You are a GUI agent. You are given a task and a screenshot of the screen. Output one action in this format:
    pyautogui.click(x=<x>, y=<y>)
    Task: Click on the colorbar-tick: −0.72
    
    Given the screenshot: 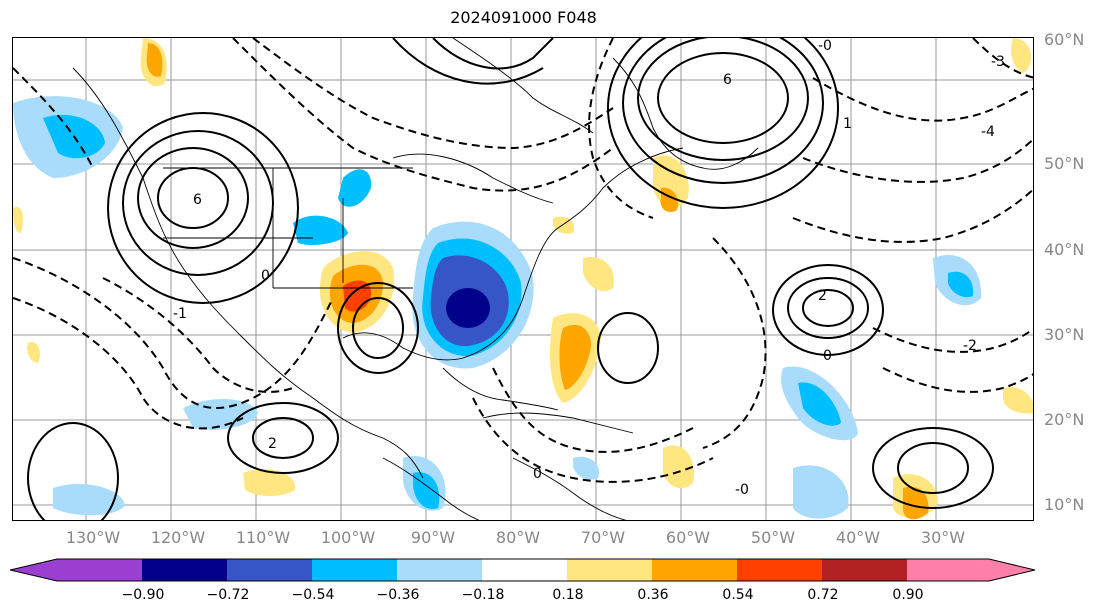 What is the action you would take?
    pyautogui.click(x=228, y=595)
    